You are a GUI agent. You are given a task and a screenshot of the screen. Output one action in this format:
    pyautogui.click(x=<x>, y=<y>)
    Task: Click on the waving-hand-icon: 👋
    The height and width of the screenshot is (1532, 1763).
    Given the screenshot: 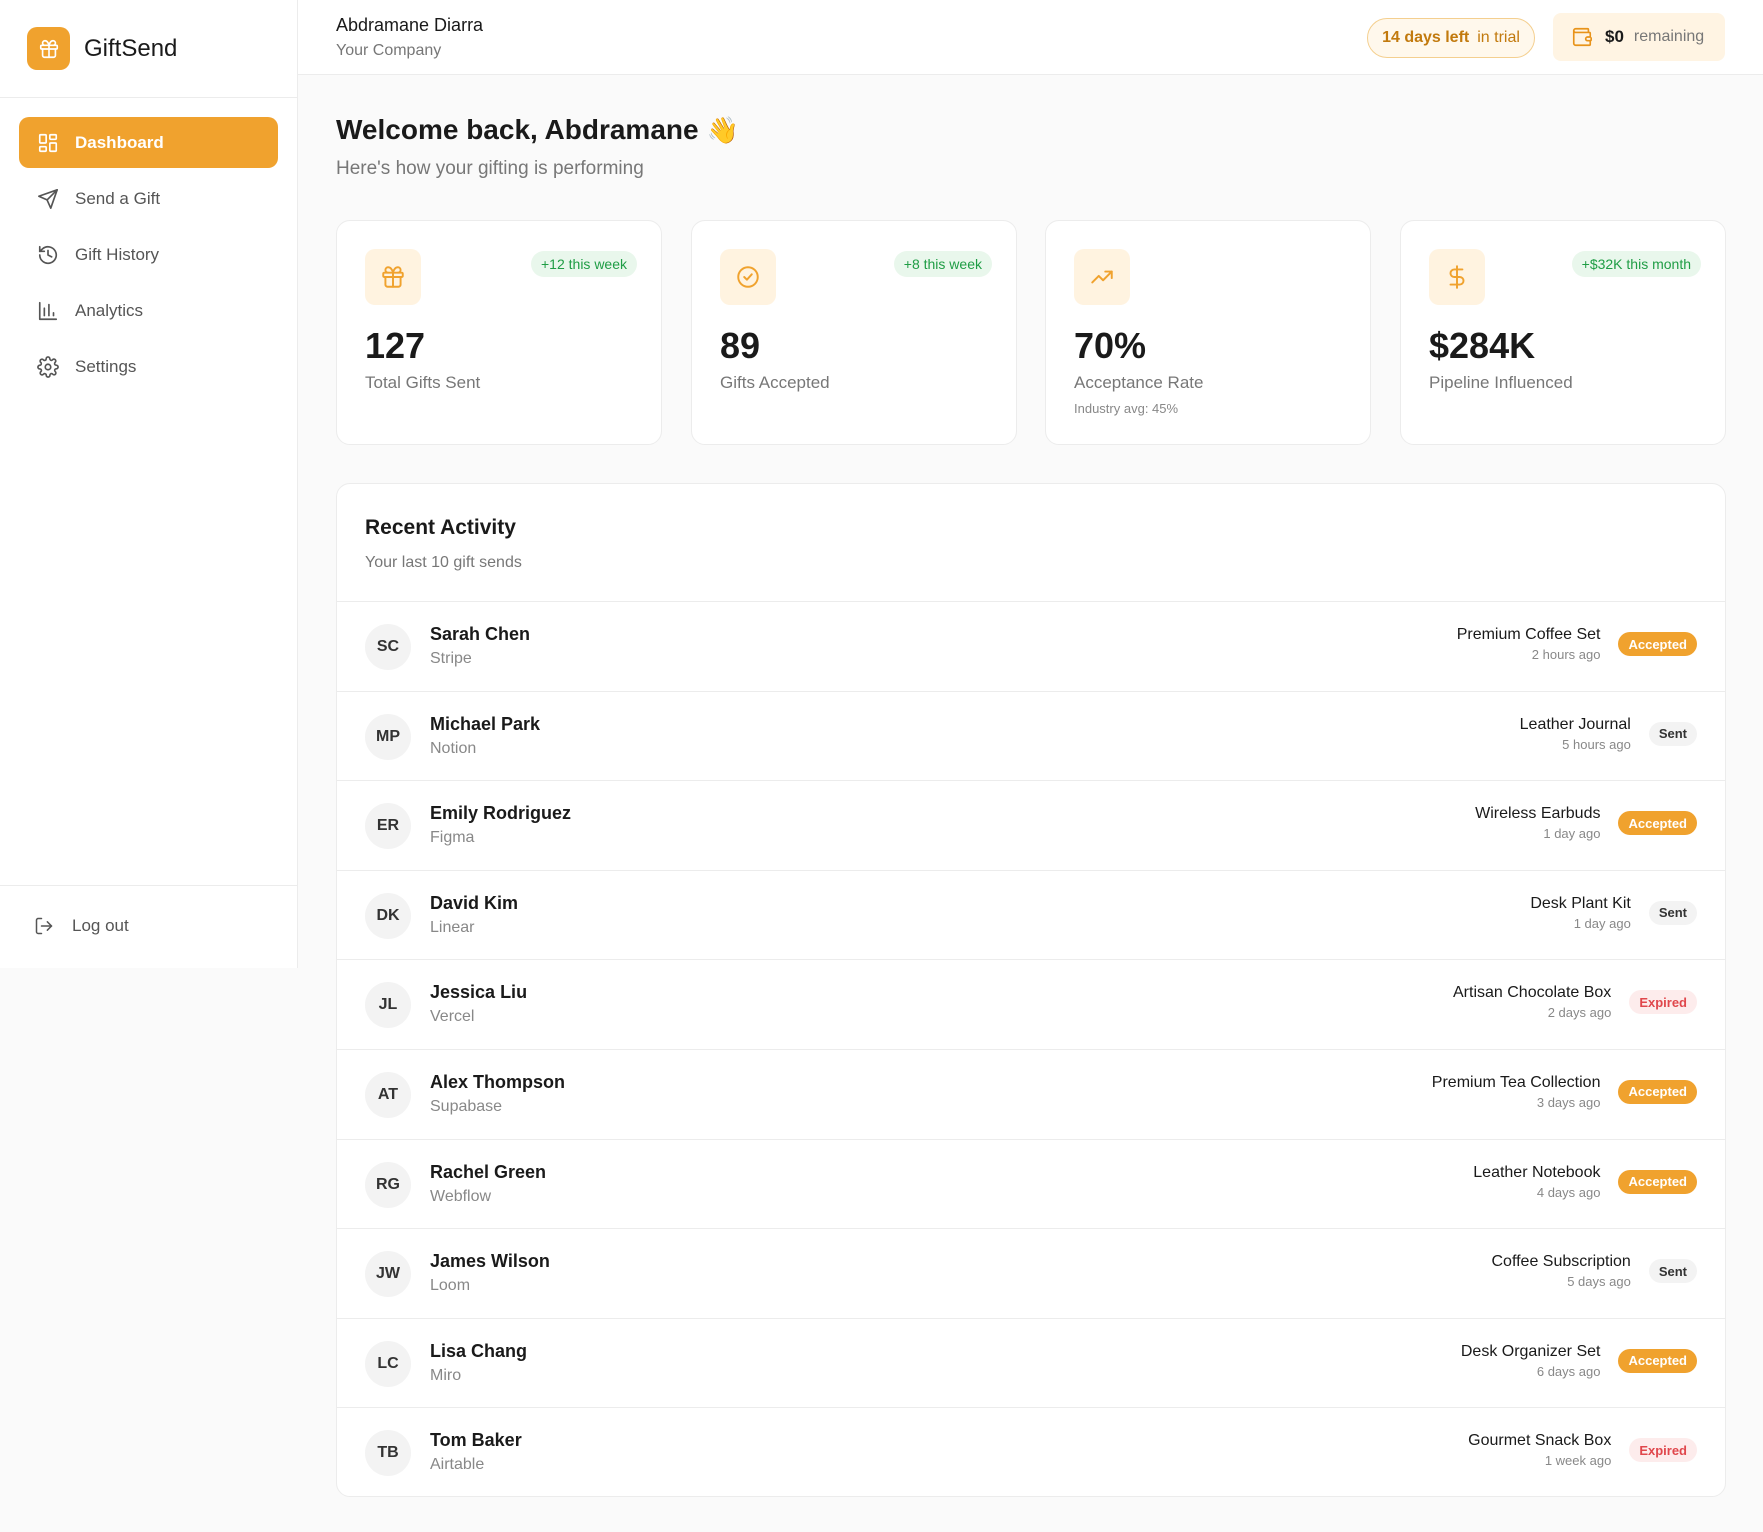 What is the action you would take?
    pyautogui.click(x=723, y=130)
    